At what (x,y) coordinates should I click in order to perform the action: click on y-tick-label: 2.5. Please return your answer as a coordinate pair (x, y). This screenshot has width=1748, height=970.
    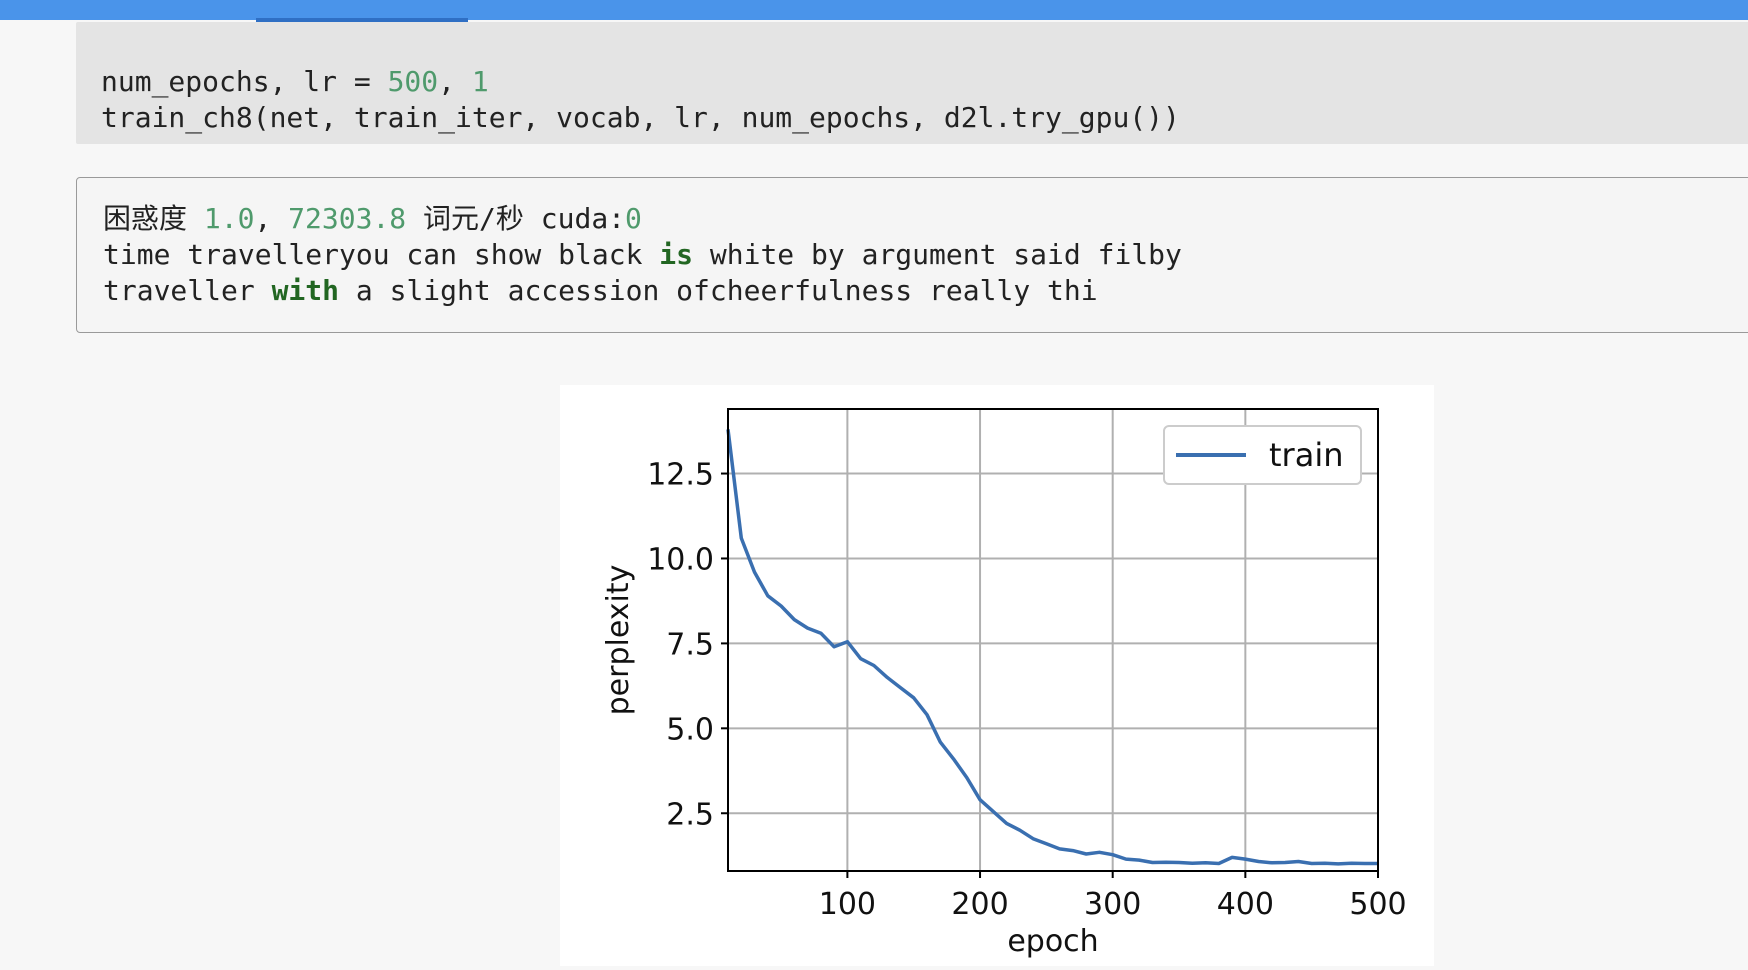
    Looking at the image, I should click on (690, 814).